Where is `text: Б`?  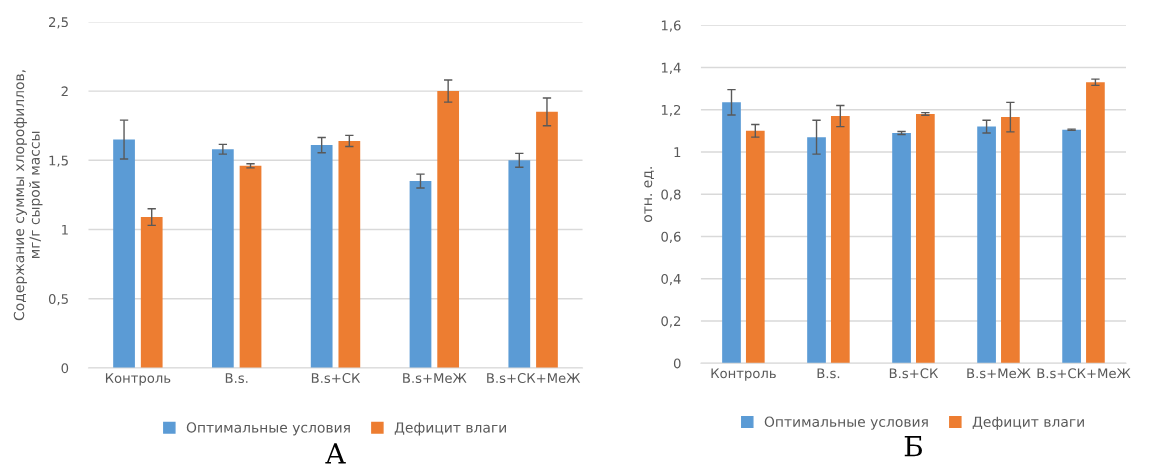 text: Б is located at coordinates (913, 446).